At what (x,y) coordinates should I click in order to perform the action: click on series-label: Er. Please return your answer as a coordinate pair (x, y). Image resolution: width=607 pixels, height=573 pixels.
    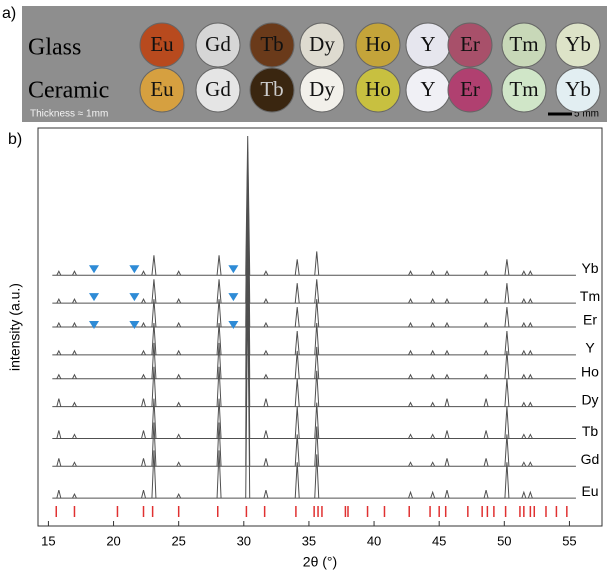
    Looking at the image, I should click on (590, 320).